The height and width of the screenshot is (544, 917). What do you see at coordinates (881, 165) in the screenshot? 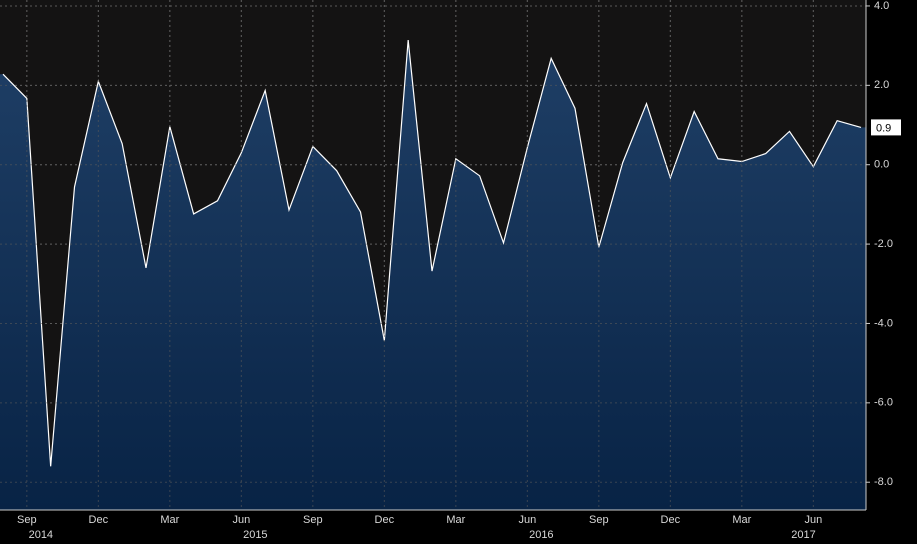
I see `y-tick-label: 0.0` at bounding box center [881, 165].